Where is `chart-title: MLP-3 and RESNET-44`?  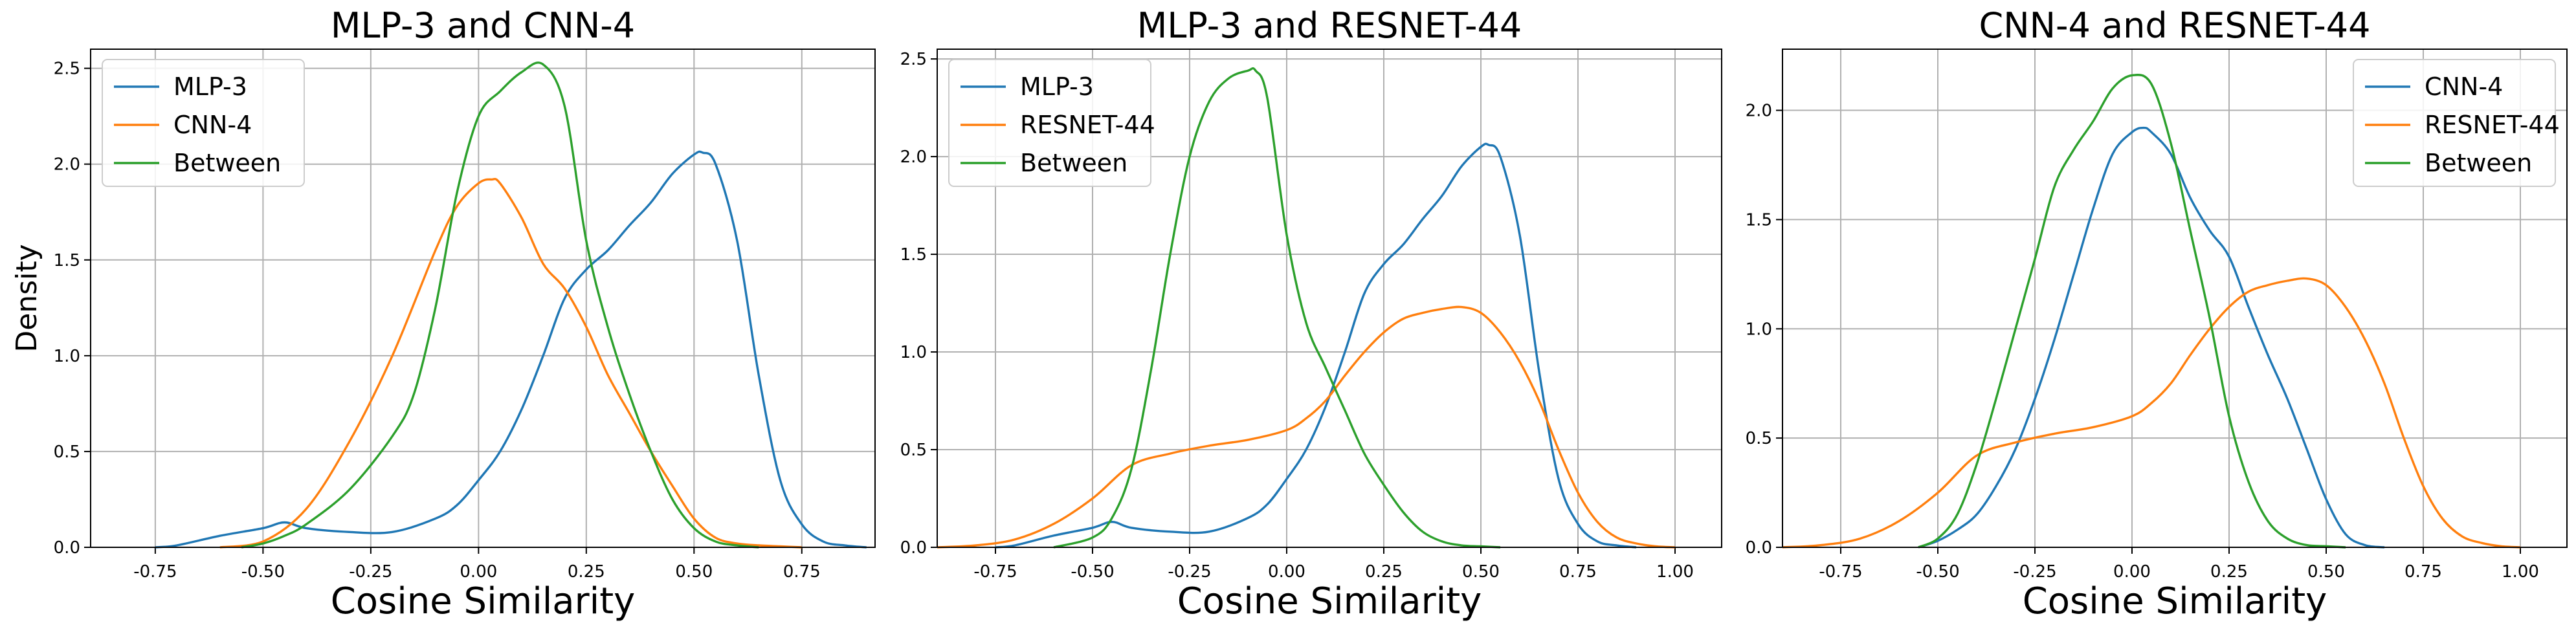 chart-title: MLP-3 and RESNET-44 is located at coordinates (1329, 25).